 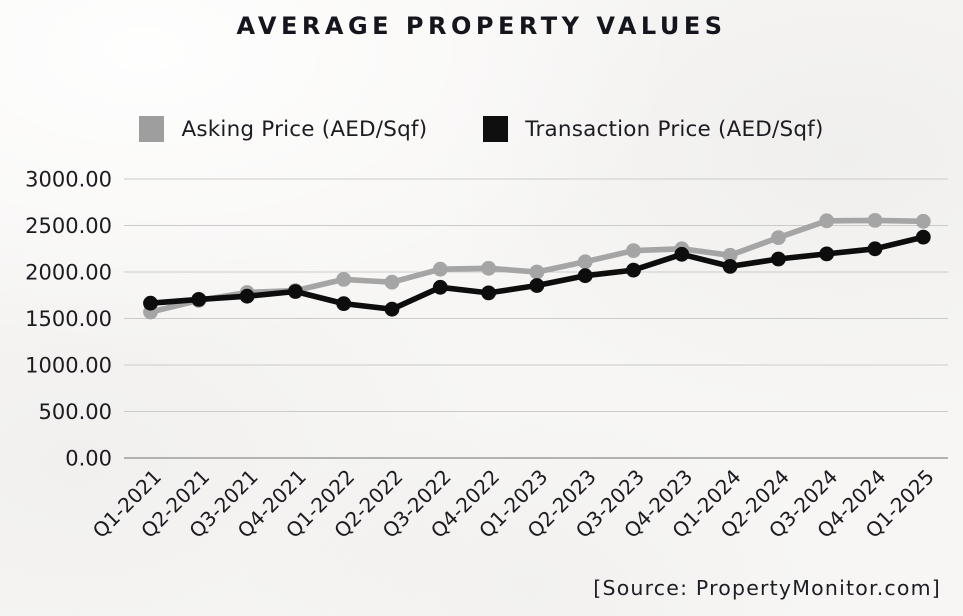 I want to click on legend-label-asking-price: Asking Price (AED/Sqf), so click(x=304, y=129).